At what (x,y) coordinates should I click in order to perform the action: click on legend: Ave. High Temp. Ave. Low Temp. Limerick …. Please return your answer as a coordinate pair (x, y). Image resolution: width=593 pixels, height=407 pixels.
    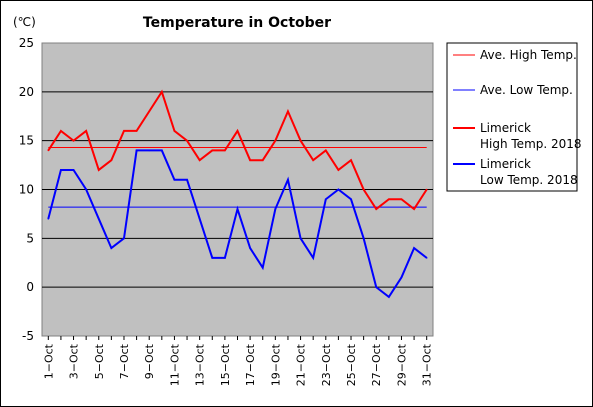
    Looking at the image, I should click on (517, 117).